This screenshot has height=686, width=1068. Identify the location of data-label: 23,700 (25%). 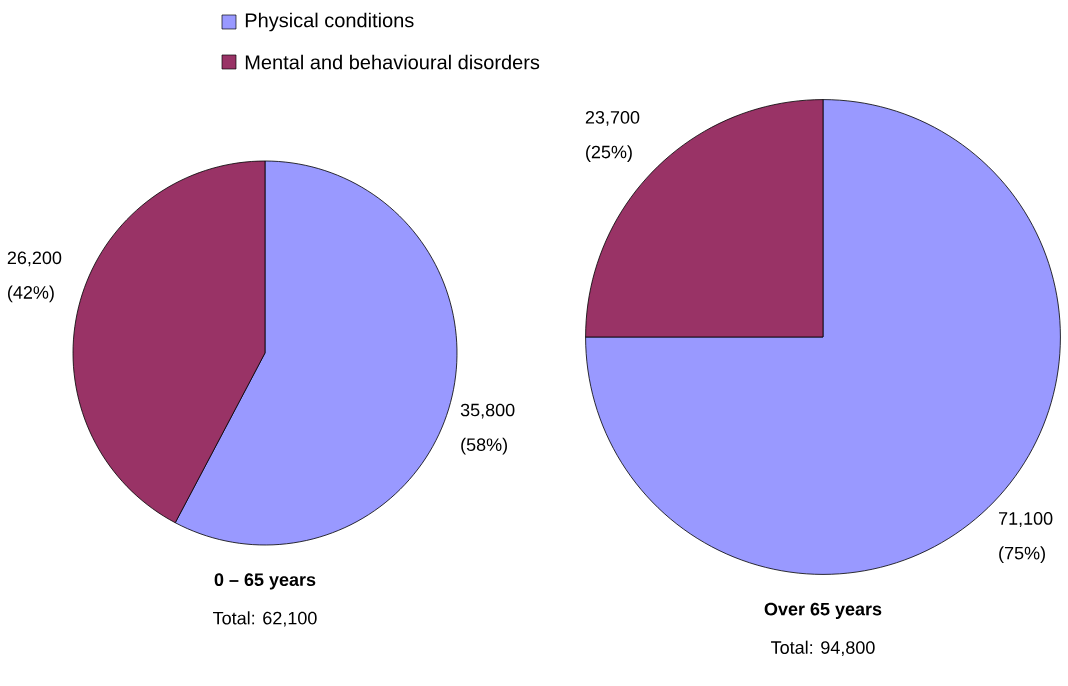
(612, 136).